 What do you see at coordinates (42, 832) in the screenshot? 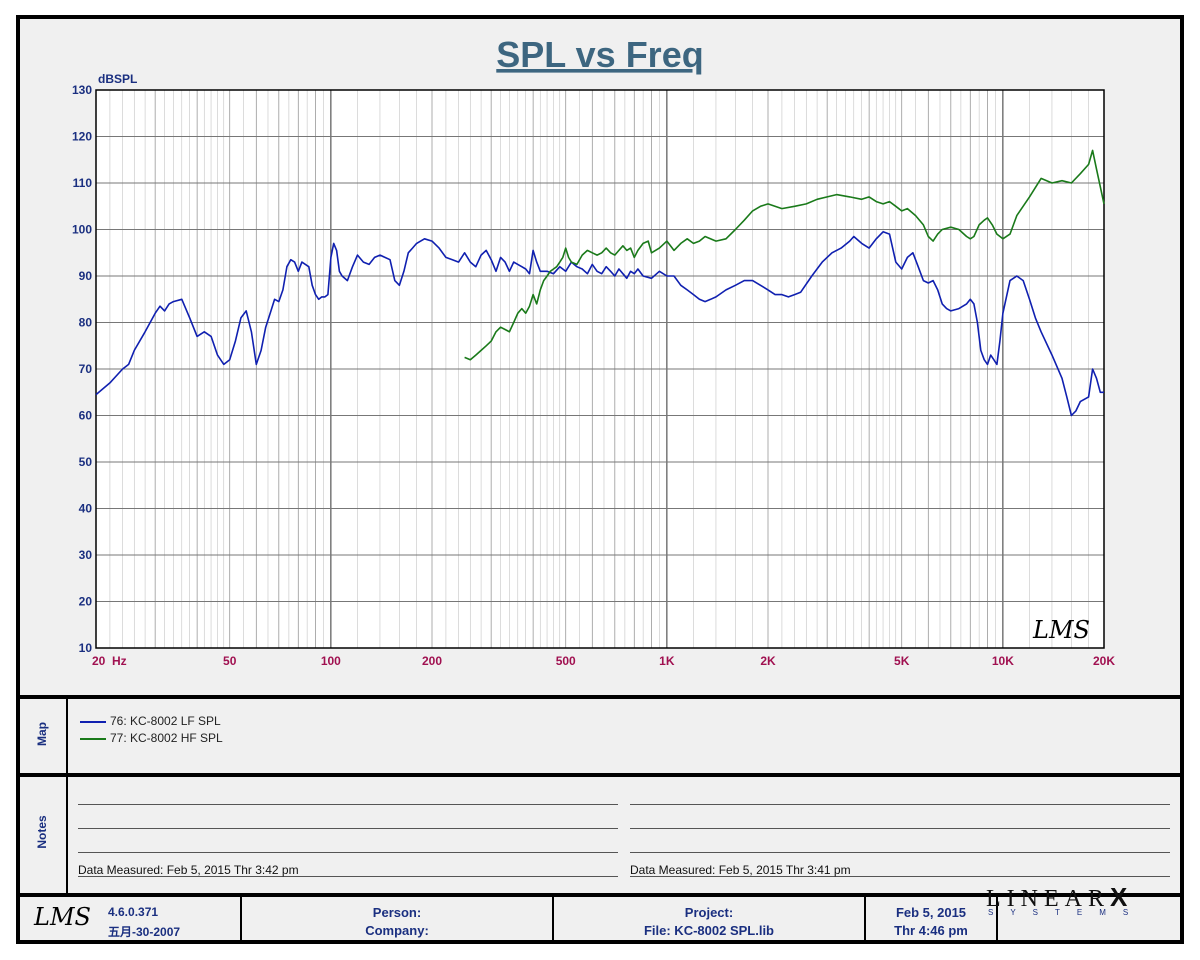
I see `notes-label: Notes` at bounding box center [42, 832].